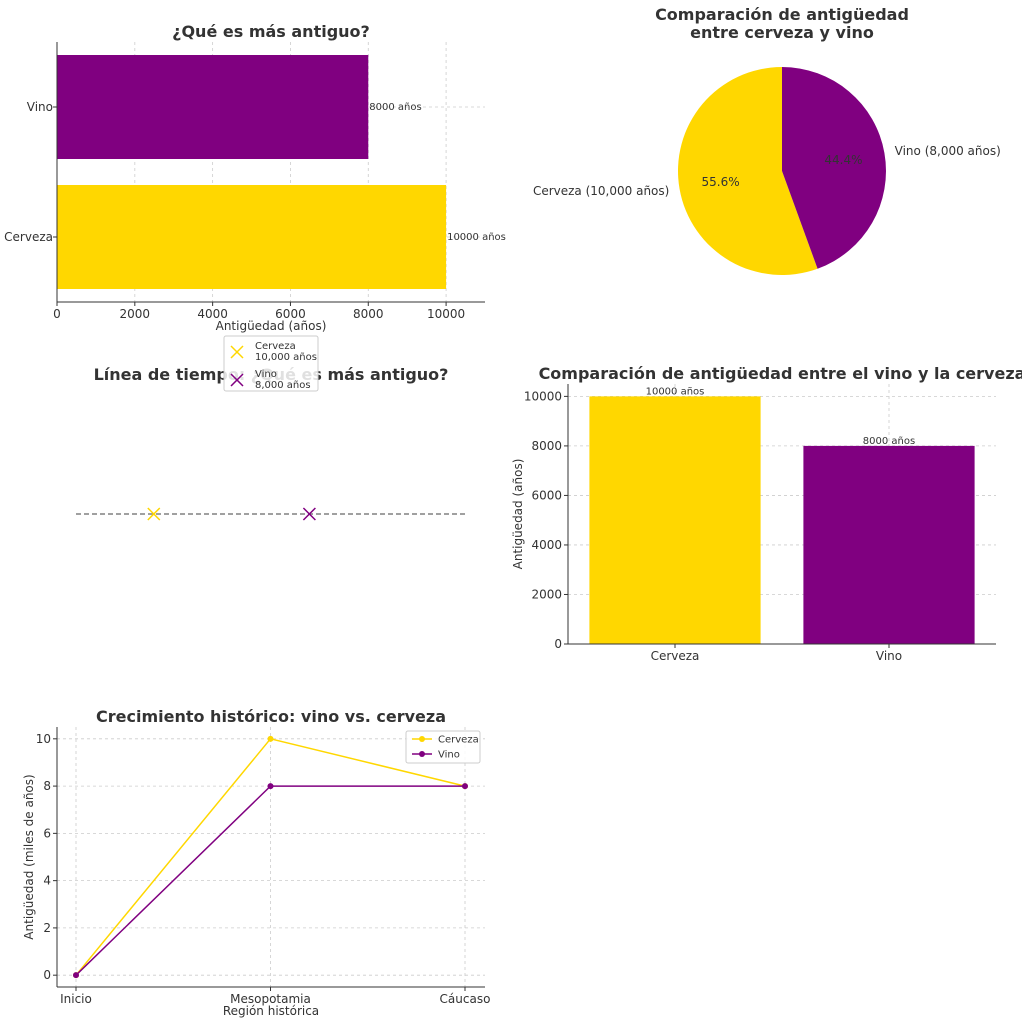 This screenshot has height=1024, width=1022. I want to click on chart4-bar-vino, so click(889, 544).